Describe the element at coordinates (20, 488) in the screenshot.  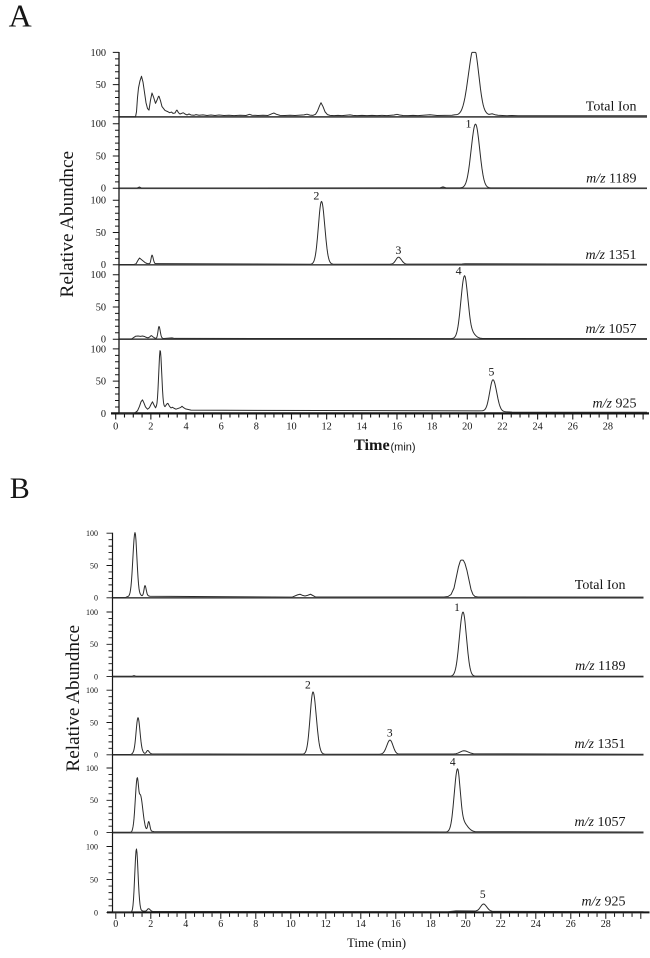
I see `svg-text: B` at that location.